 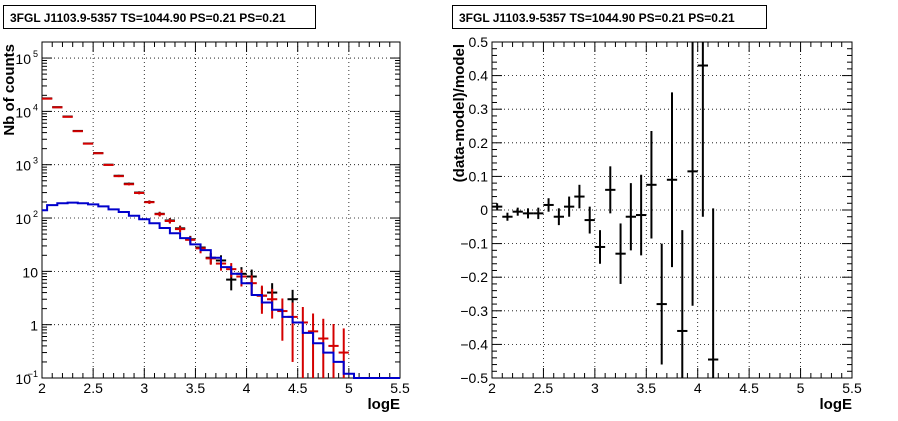 I want to click on y-tick-exponent: 2, so click(x=35, y=214).